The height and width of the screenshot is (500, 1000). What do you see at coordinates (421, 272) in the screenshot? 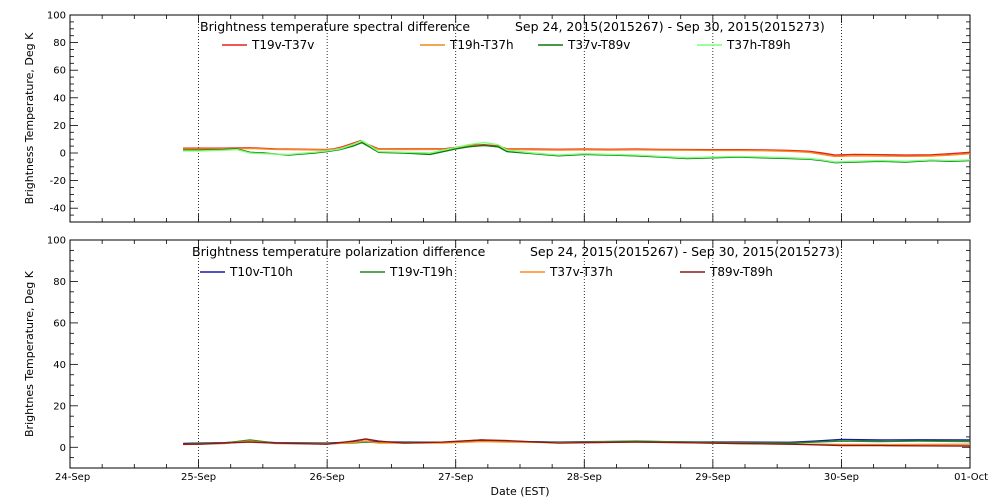
I see `legend-label: T19v-T19h` at bounding box center [421, 272].